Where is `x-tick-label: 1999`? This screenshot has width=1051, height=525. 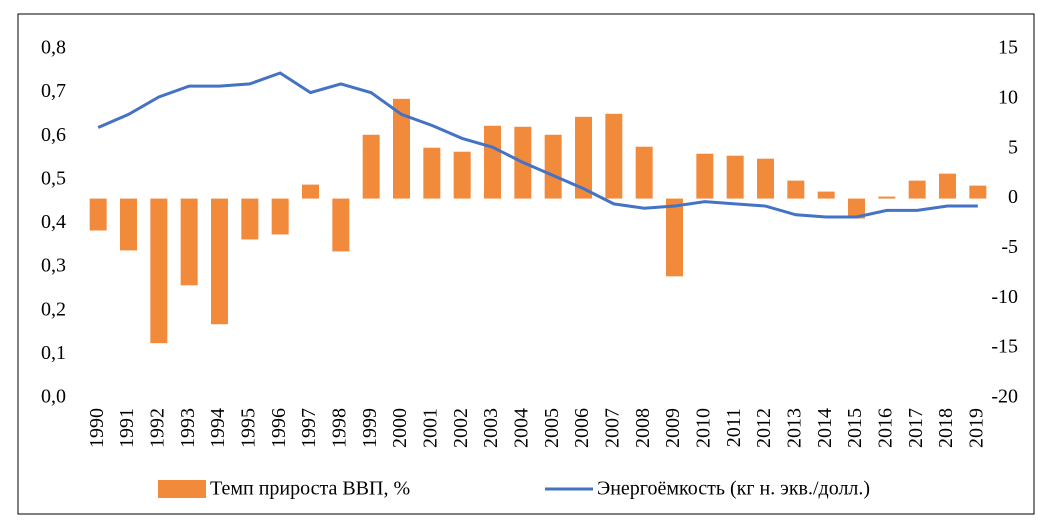
x-tick-label: 1999 is located at coordinates (370, 428).